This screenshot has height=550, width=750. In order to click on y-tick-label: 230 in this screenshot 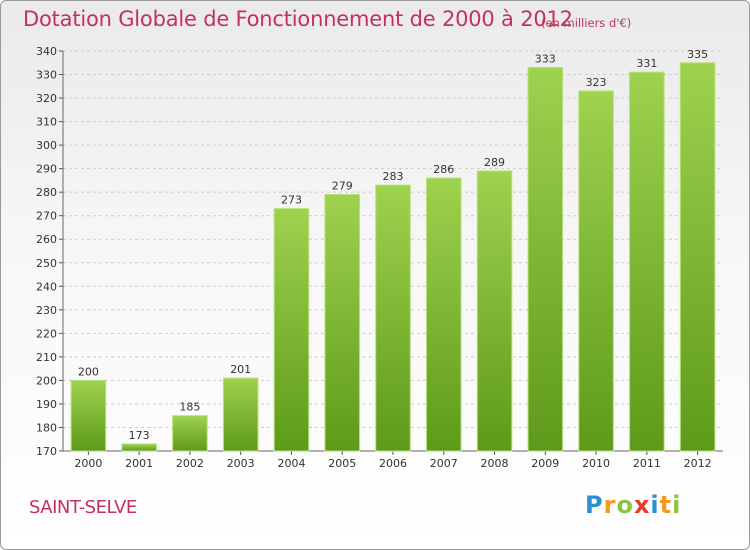, I will do `click(46, 310)`.